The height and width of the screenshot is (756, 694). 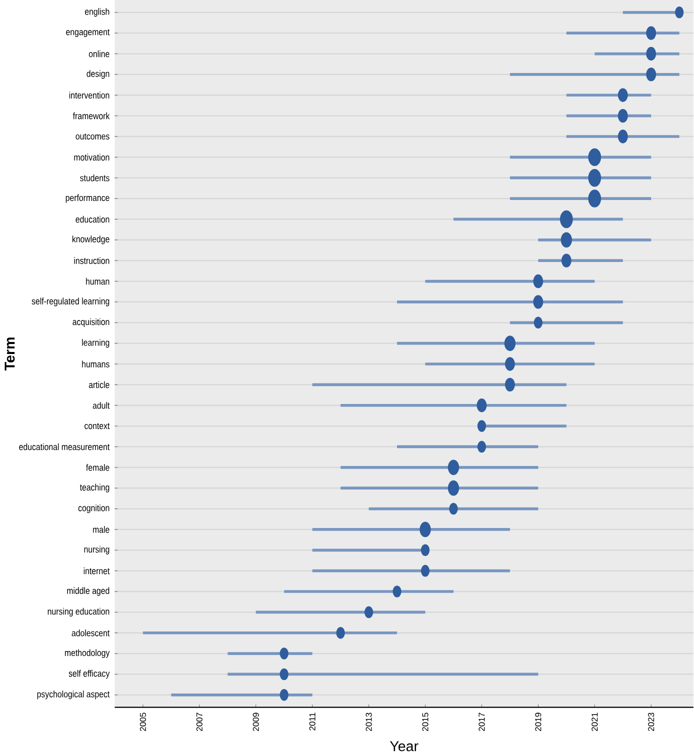 I want to click on y-tick-label: students, so click(x=95, y=178).